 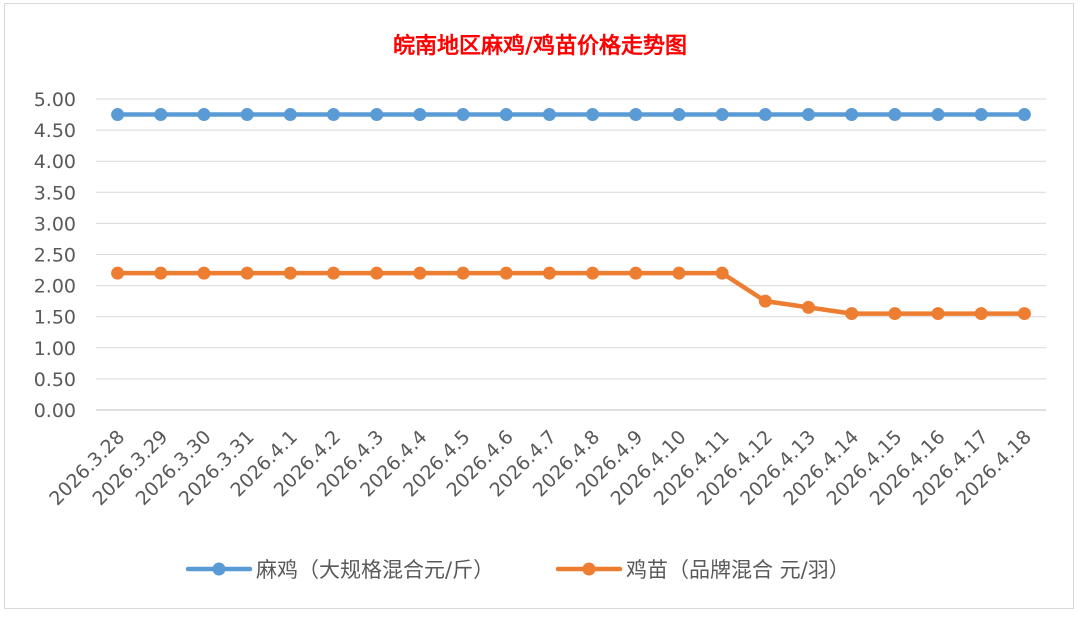 What do you see at coordinates (55, 380) in the screenshot?
I see `y-tick-label: 0.50` at bounding box center [55, 380].